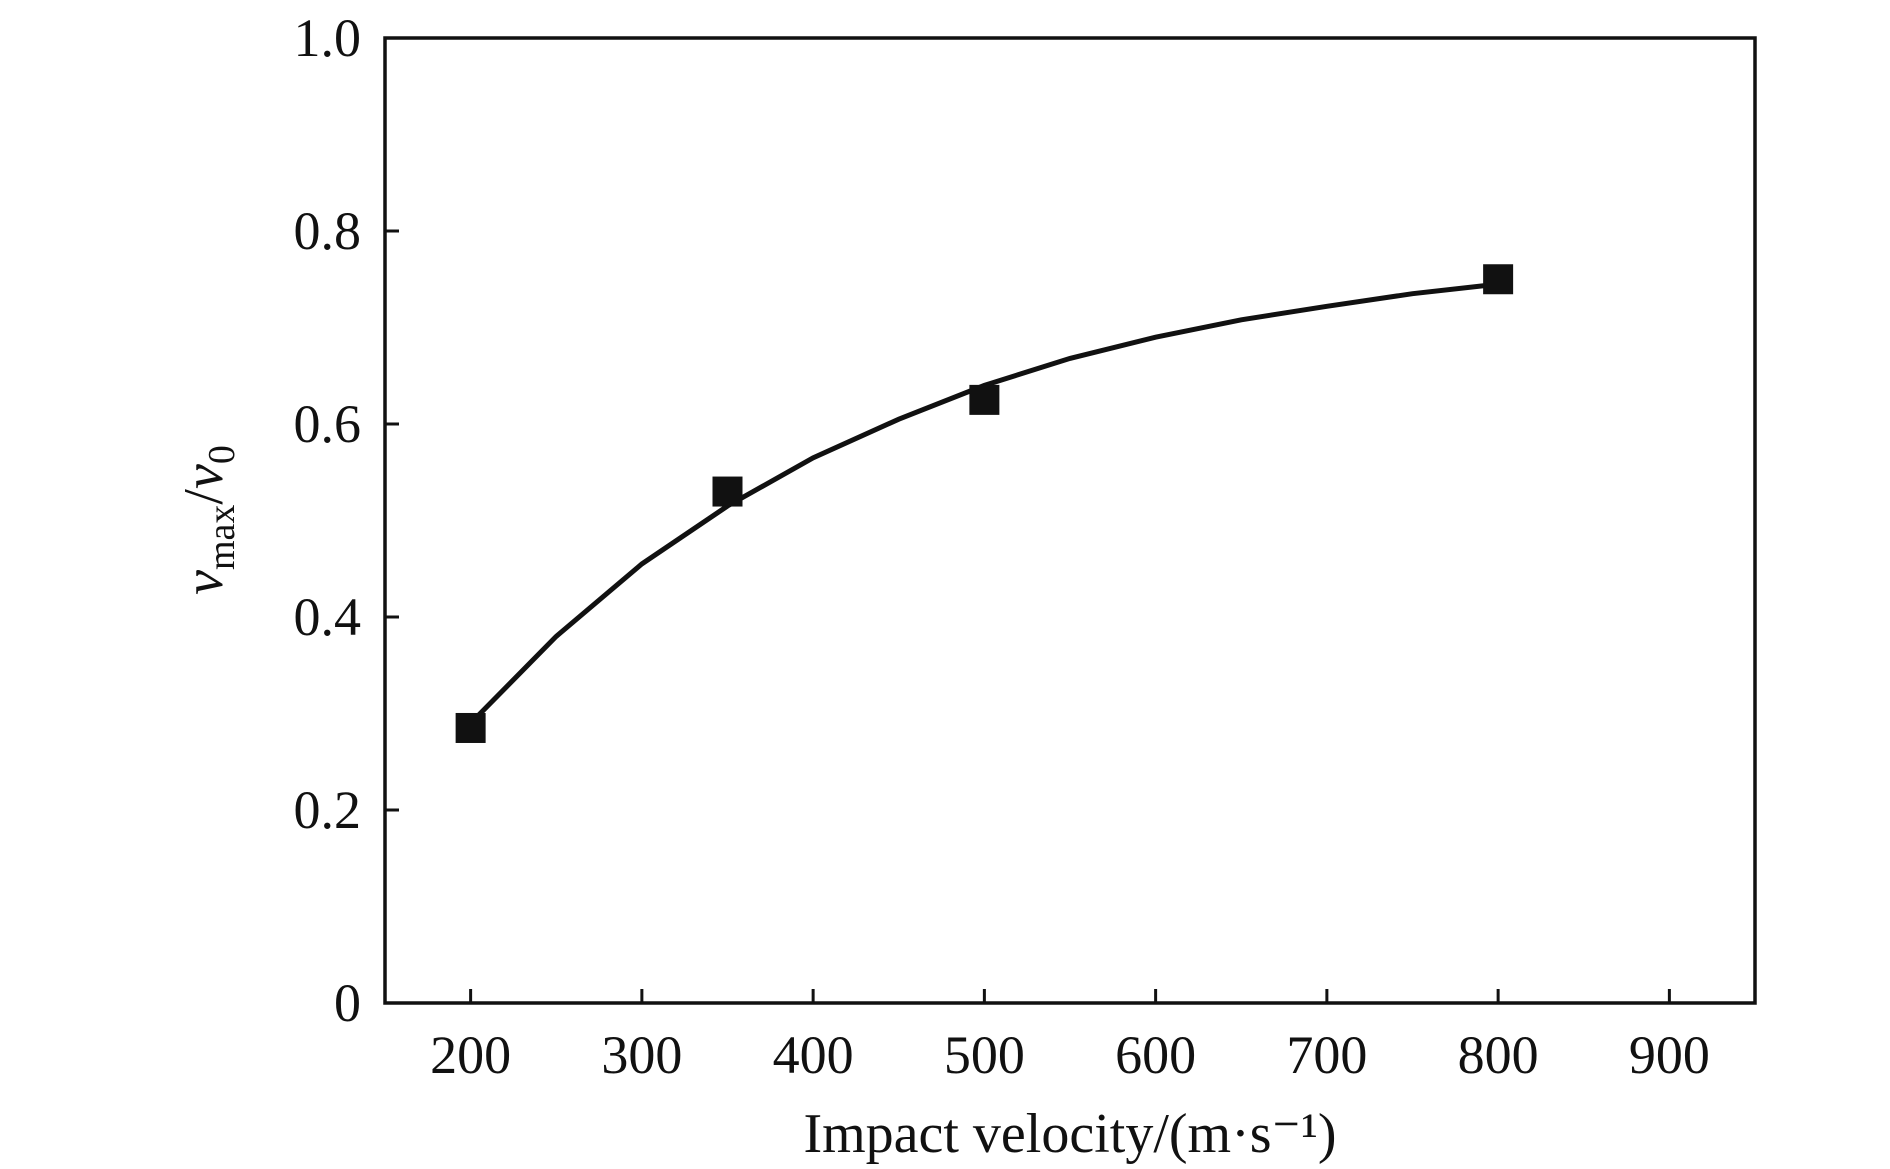  I want to click on x-tick-label: 400, so click(813, 1055).